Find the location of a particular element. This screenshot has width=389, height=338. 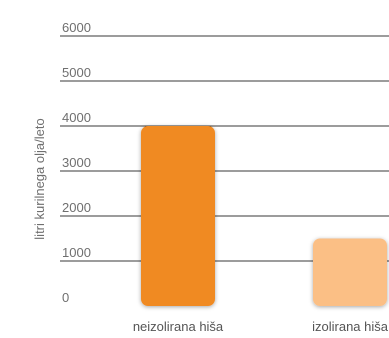

x-category-labels: neizolirana hiša izolirana hiša is located at coordinates (261, 326).